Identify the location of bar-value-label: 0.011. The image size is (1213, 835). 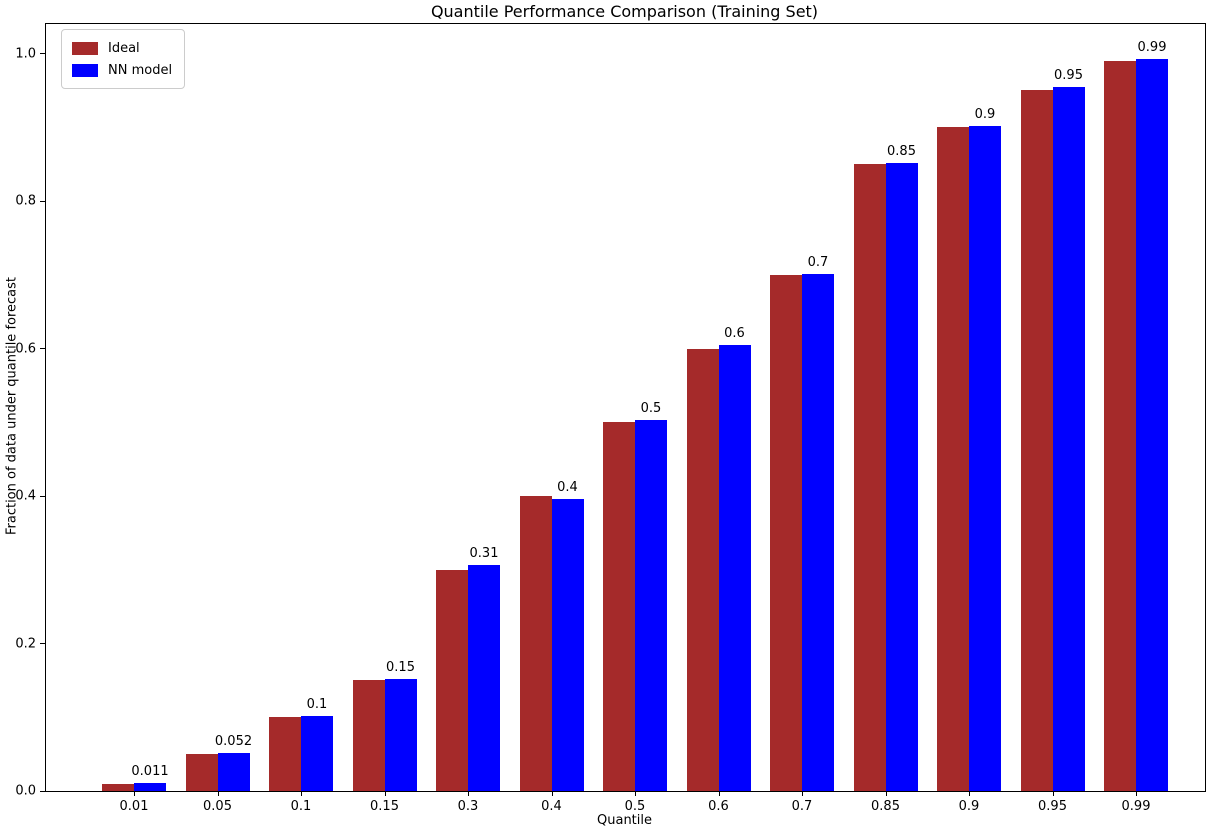
(150, 771).